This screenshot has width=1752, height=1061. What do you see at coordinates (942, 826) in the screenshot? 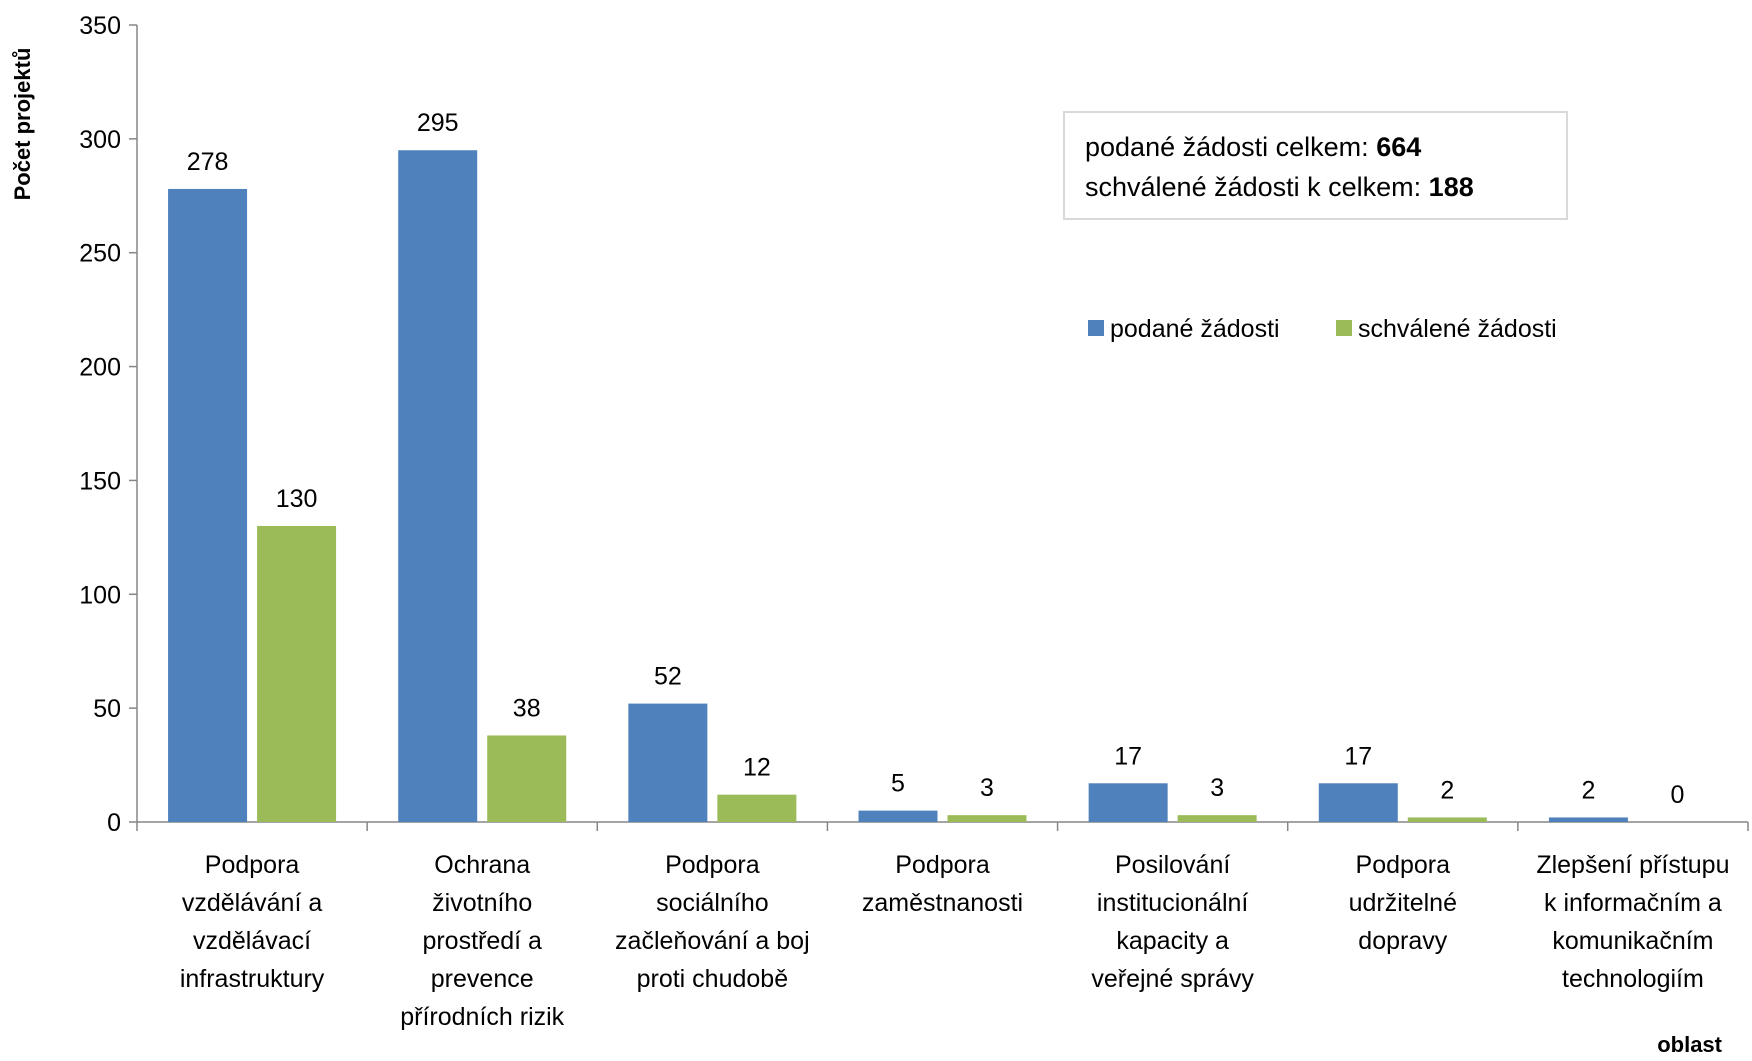
I see `x-axis` at bounding box center [942, 826].